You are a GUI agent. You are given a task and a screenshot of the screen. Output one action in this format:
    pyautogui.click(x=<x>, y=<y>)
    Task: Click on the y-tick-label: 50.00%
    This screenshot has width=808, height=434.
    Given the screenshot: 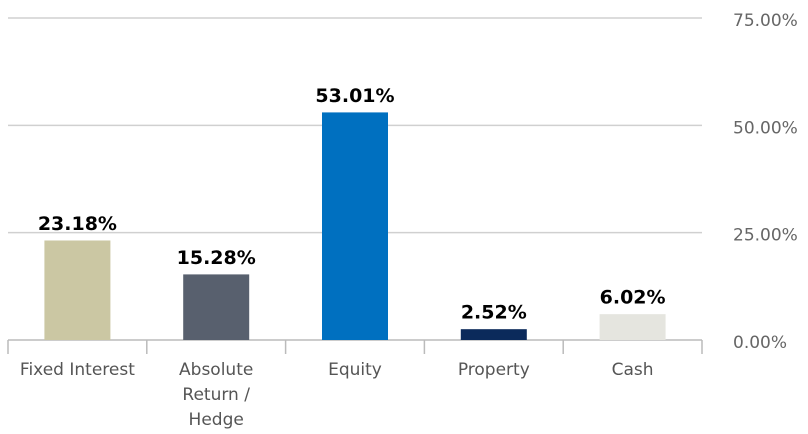 What is the action you would take?
    pyautogui.click(x=765, y=128)
    